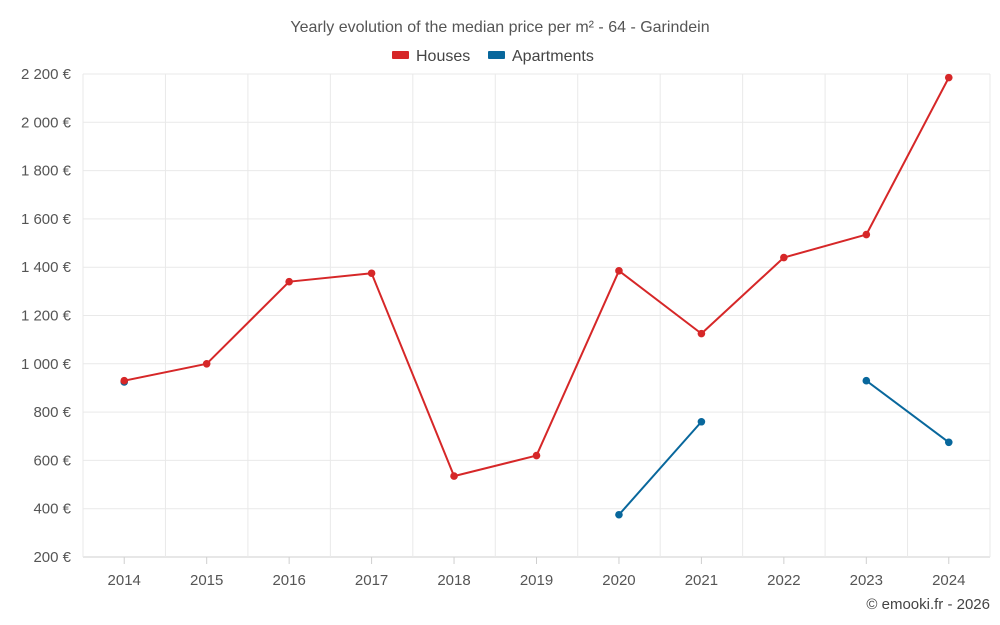 The width and height of the screenshot is (1000, 625). Describe the element at coordinates (536, 580) in the screenshot. I see `x-tick-label: 2019` at that location.